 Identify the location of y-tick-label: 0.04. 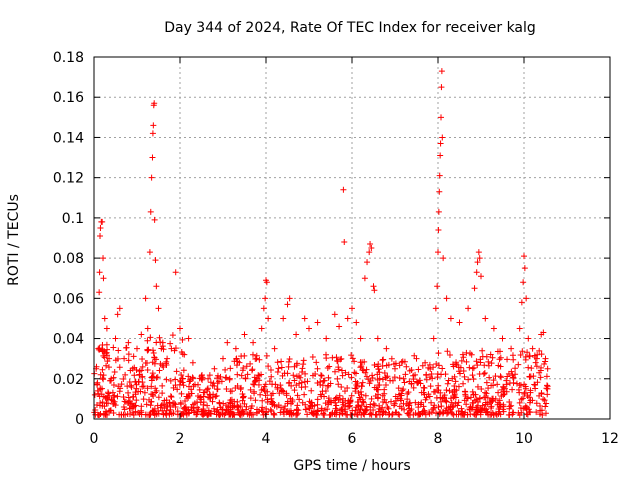
(68, 340).